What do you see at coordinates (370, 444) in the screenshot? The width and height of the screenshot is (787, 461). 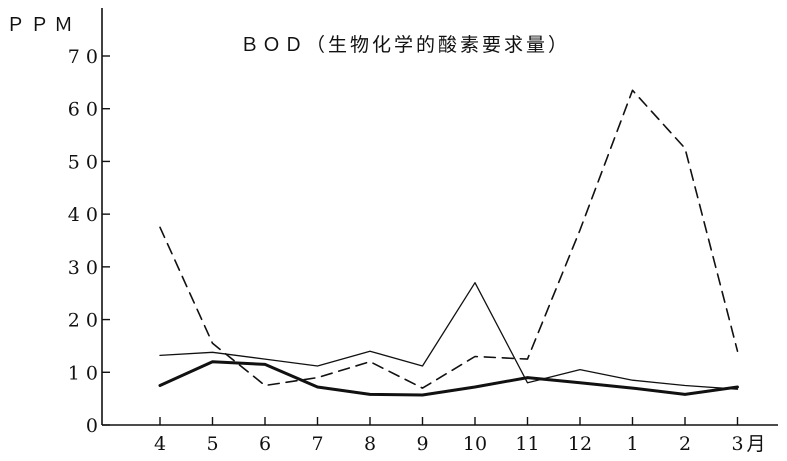 I see `x-tick-label: 8` at bounding box center [370, 444].